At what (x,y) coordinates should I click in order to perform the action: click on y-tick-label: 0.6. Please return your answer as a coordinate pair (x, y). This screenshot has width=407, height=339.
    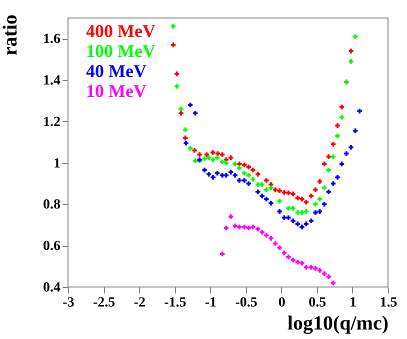
    Looking at the image, I should click on (51, 246).